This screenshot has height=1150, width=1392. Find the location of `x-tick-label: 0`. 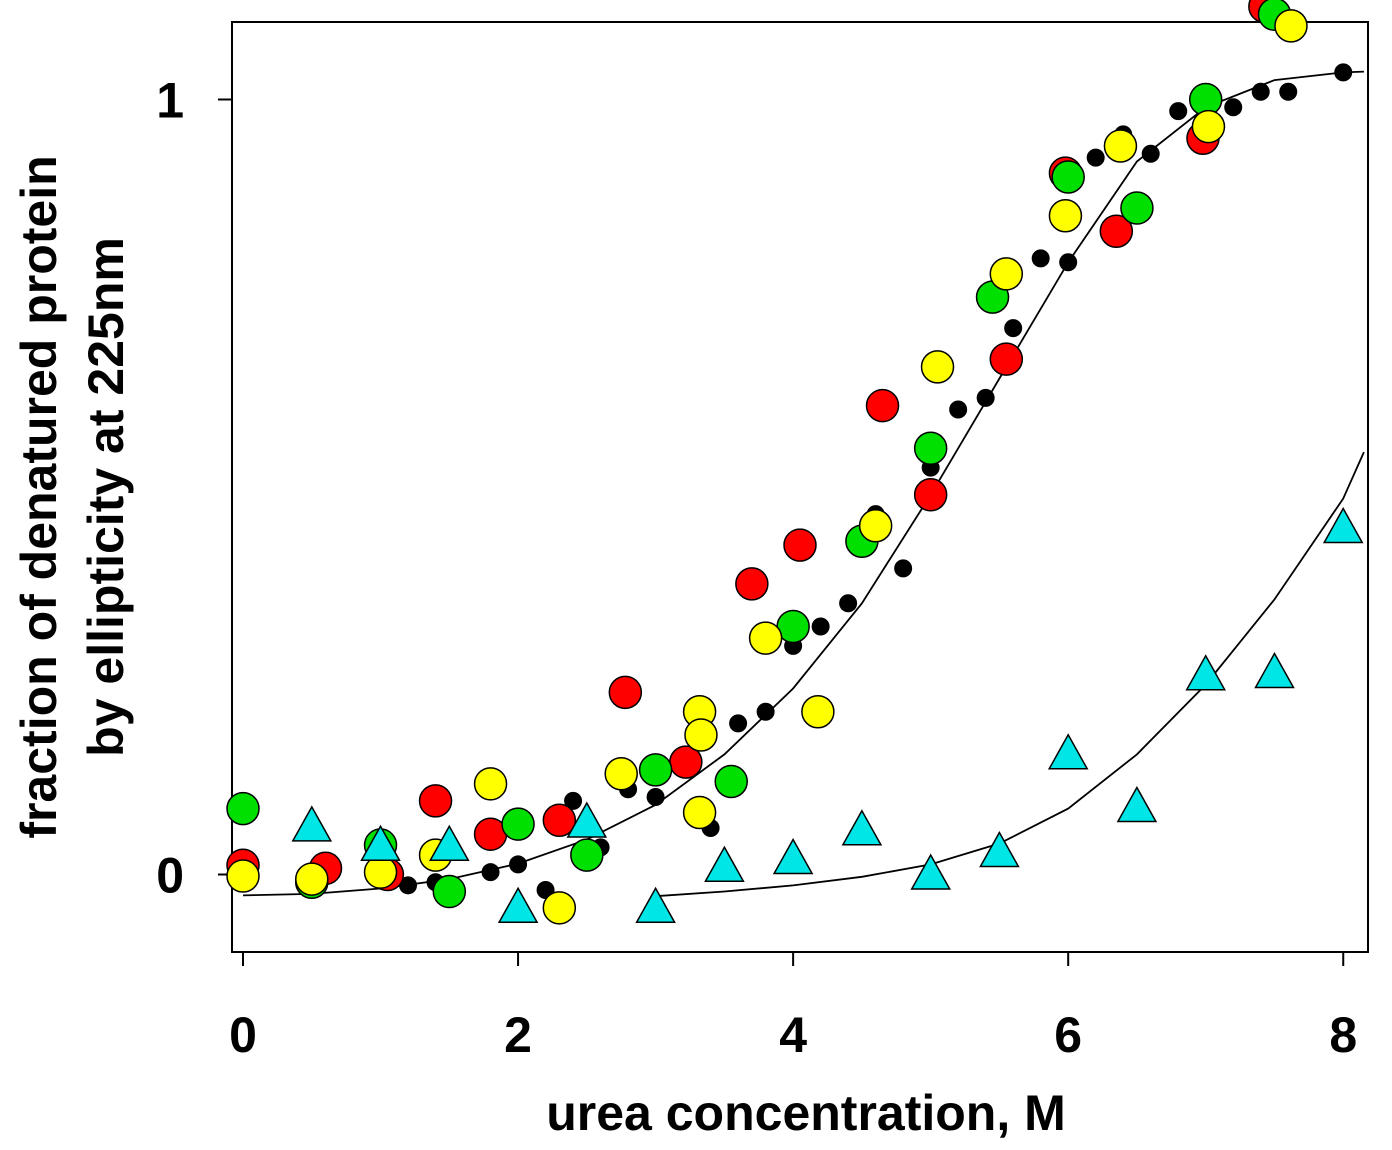

x-tick-label: 0 is located at coordinates (243, 1035).